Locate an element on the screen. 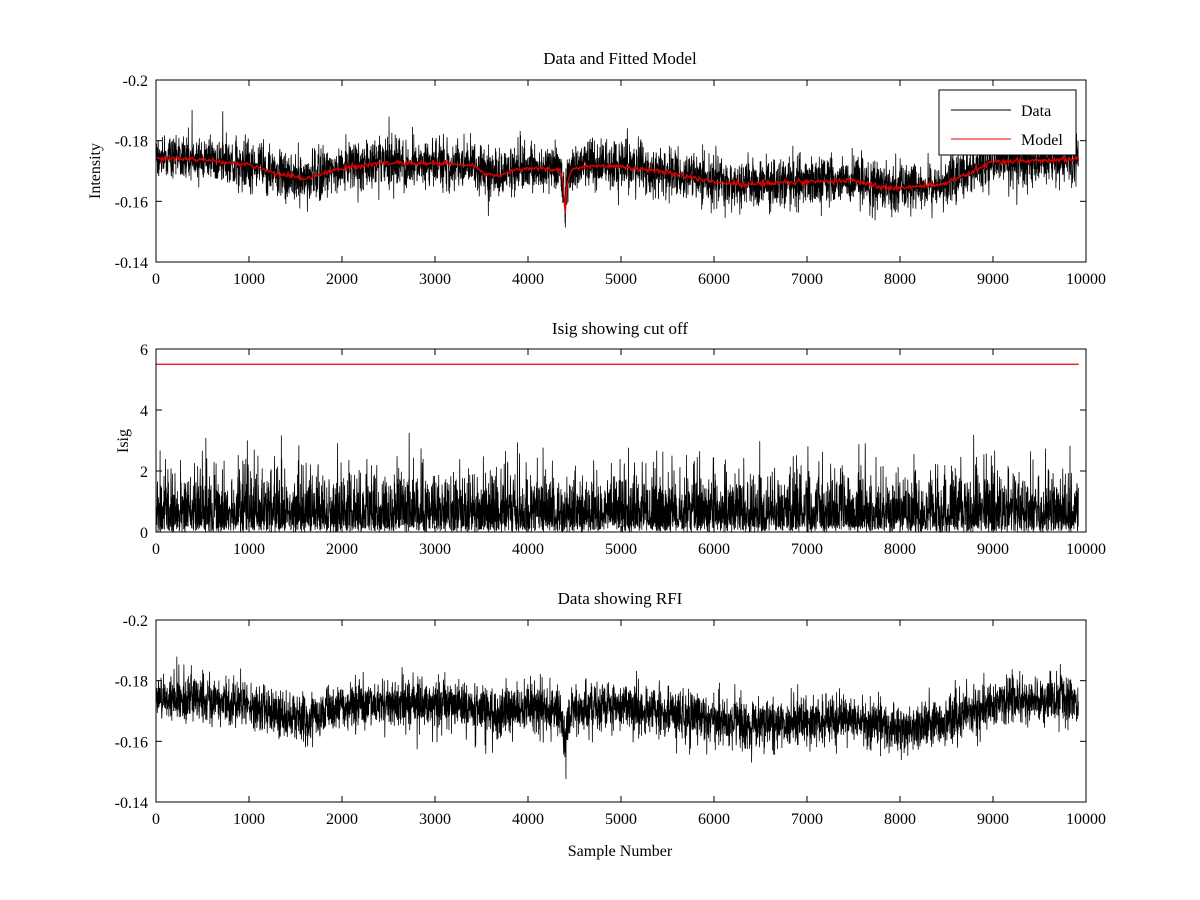  model-series-line is located at coordinates (617, 184).